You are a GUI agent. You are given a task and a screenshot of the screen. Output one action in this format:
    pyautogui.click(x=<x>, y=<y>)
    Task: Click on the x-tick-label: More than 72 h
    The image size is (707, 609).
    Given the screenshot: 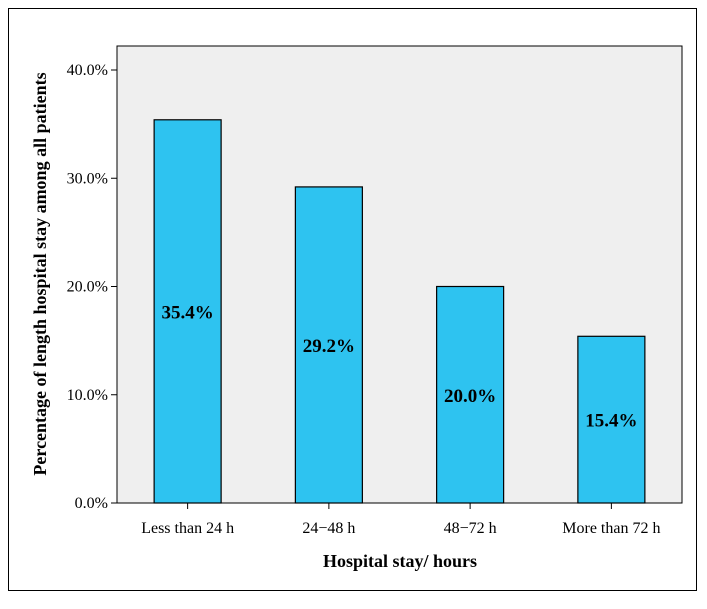 What is the action you would take?
    pyautogui.click(x=611, y=528)
    